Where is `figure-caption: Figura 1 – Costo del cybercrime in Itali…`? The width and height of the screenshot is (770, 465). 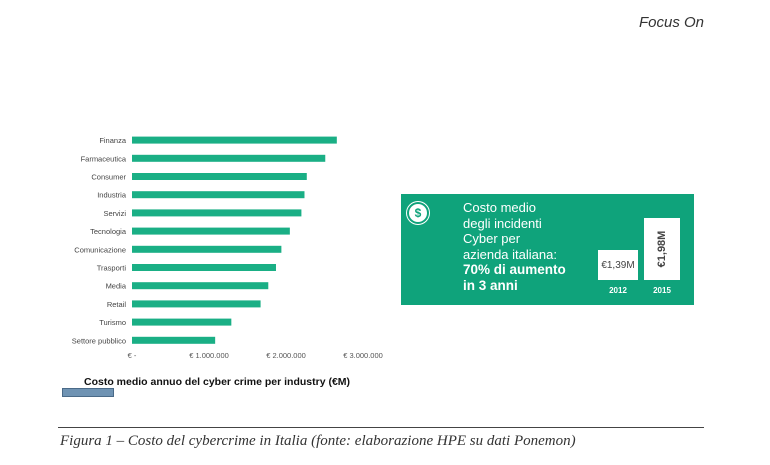 figure-caption: Figura 1 – Costo del cybercrime in Itali… is located at coordinates (318, 441).